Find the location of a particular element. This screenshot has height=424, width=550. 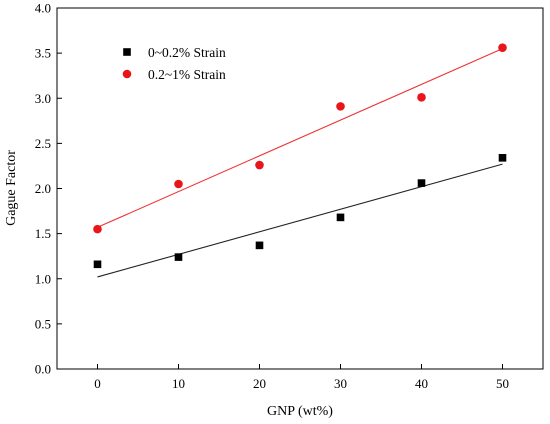

x-axis-ticks: 0 10 20 30 40 50 is located at coordinates (301, 377).